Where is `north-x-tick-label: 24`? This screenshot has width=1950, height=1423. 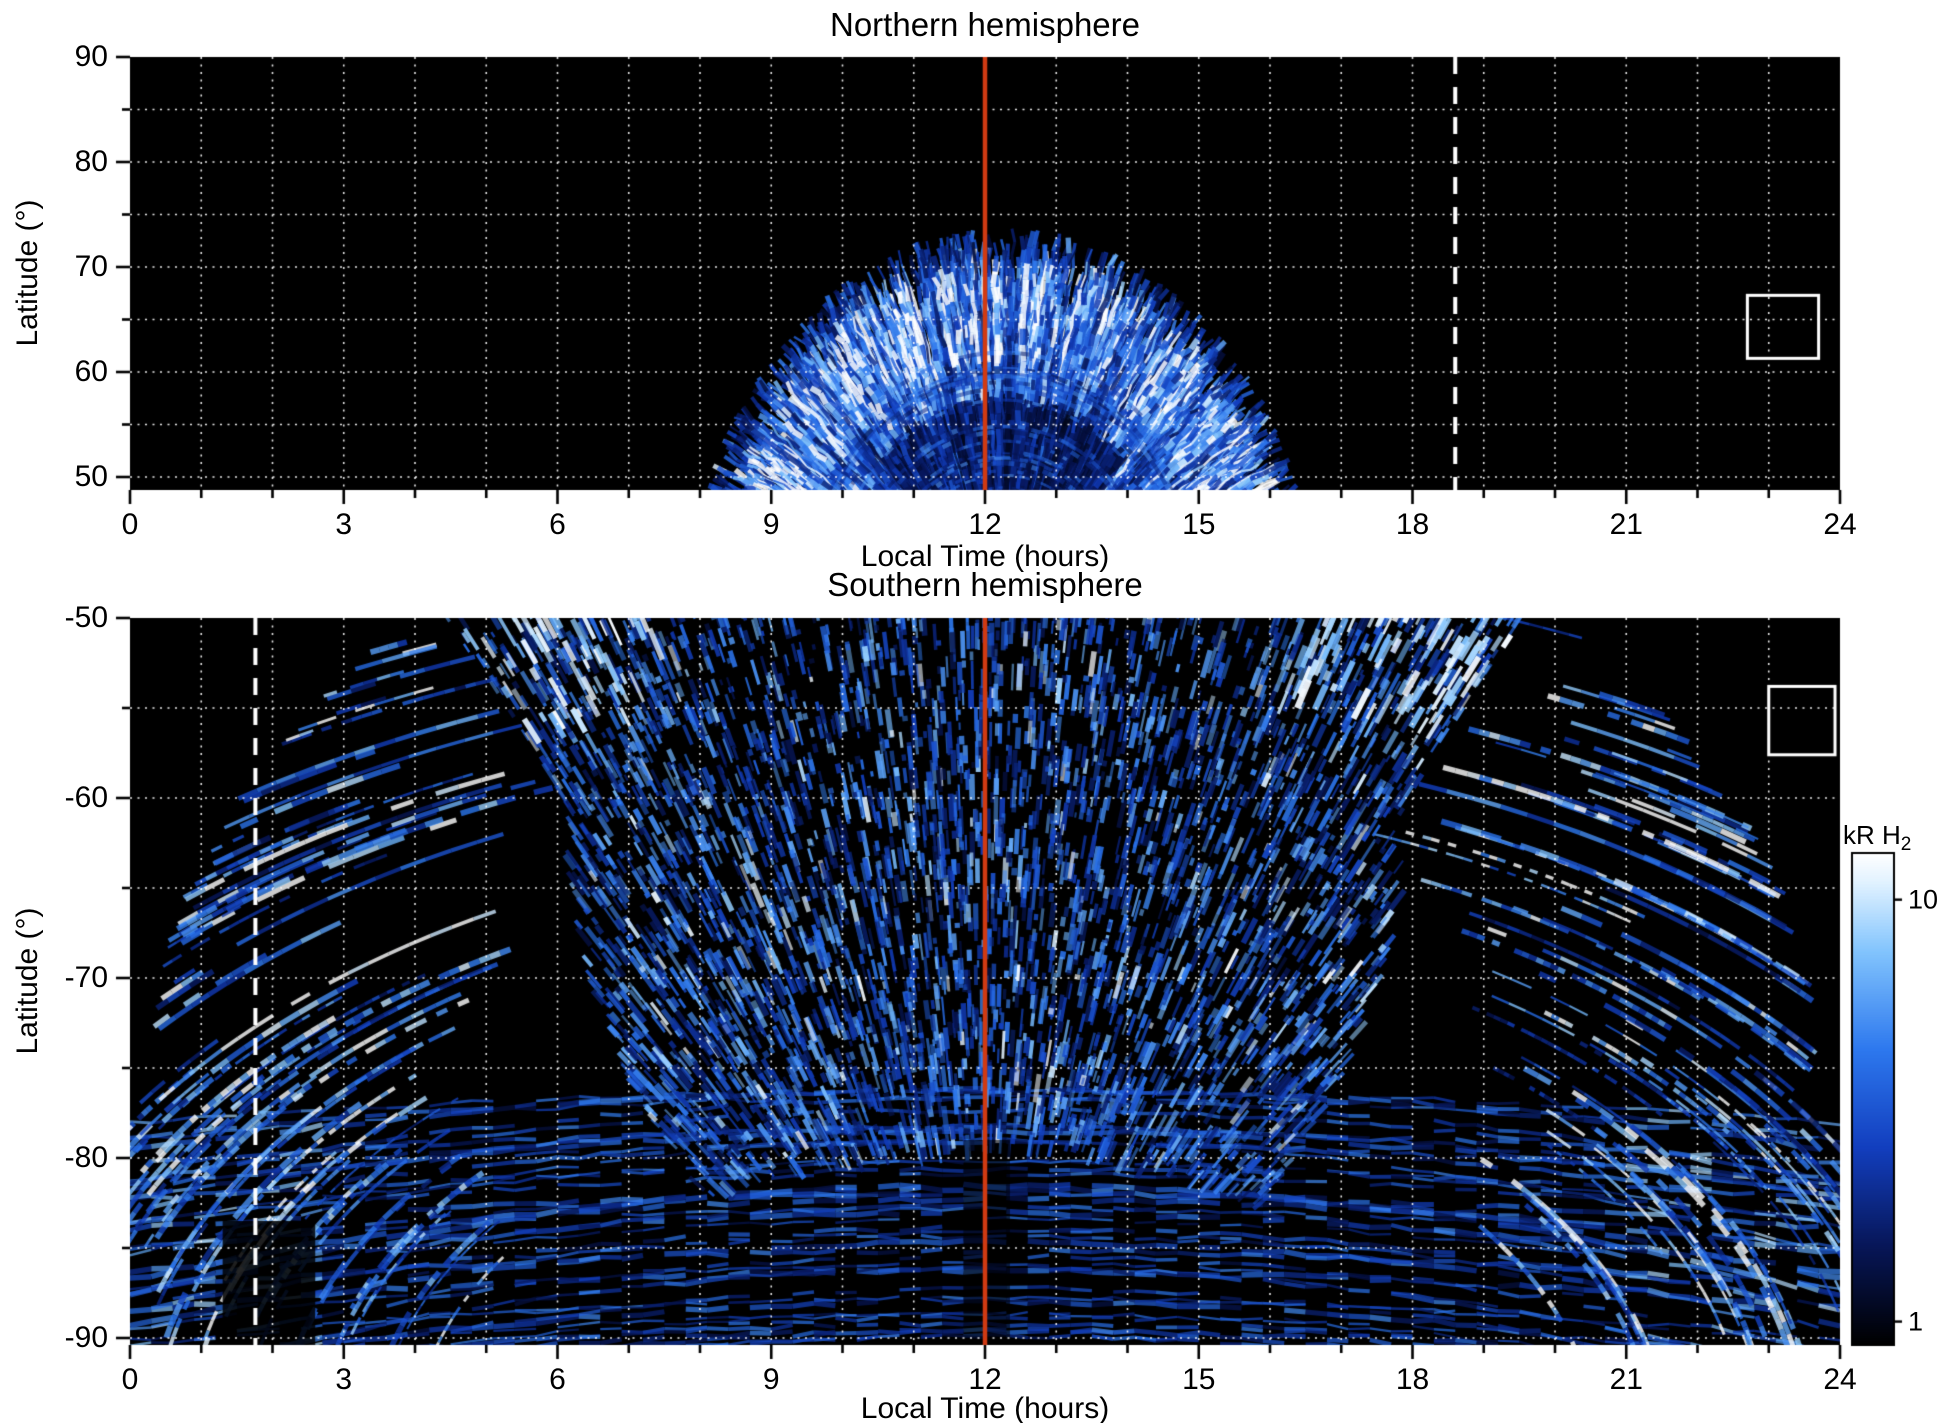 north-x-tick-label: 24 is located at coordinates (1840, 524).